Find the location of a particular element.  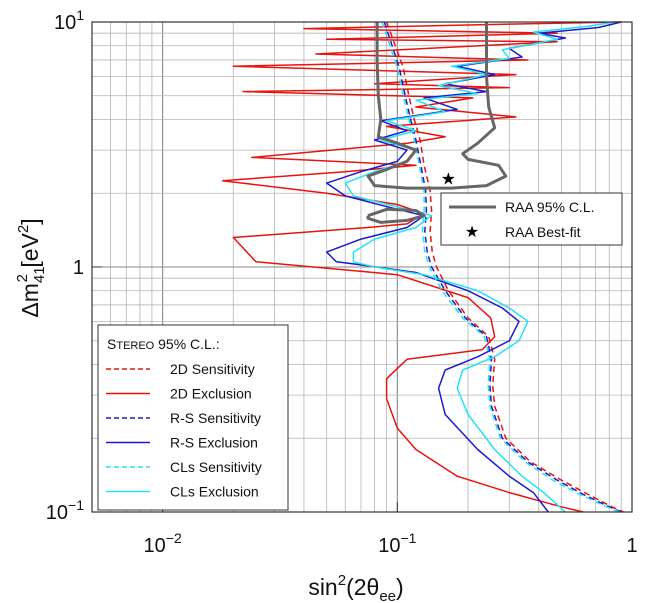

x-tick-label-exp: −2 is located at coordinates (174, 538).